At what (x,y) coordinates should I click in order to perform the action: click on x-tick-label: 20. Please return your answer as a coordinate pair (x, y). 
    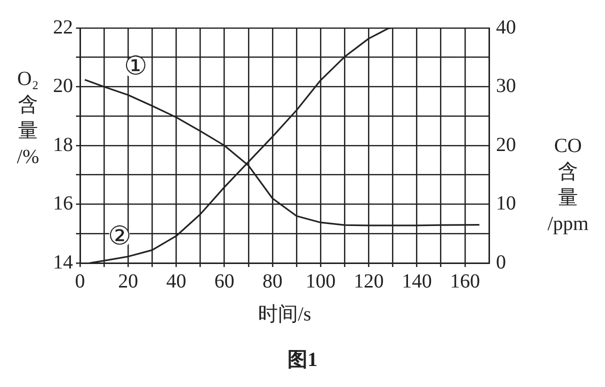
    Looking at the image, I should click on (128, 281).